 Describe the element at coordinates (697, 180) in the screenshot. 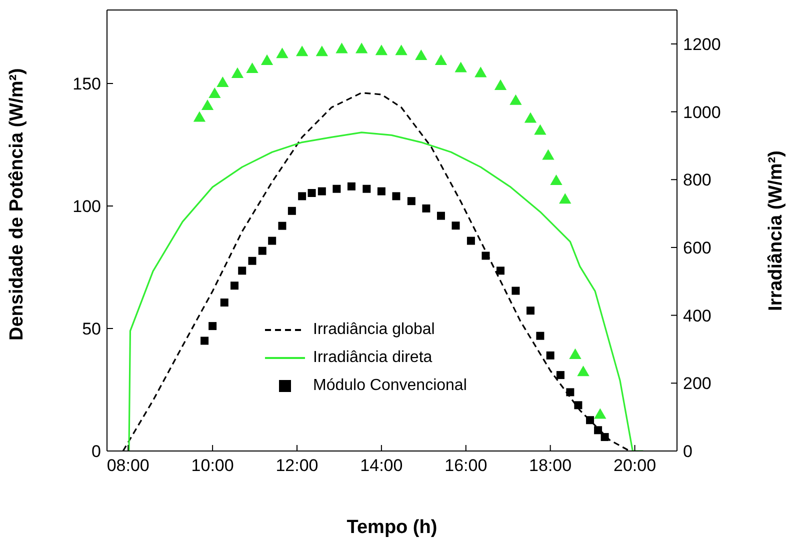

I see `y2-tick-label: 800` at that location.